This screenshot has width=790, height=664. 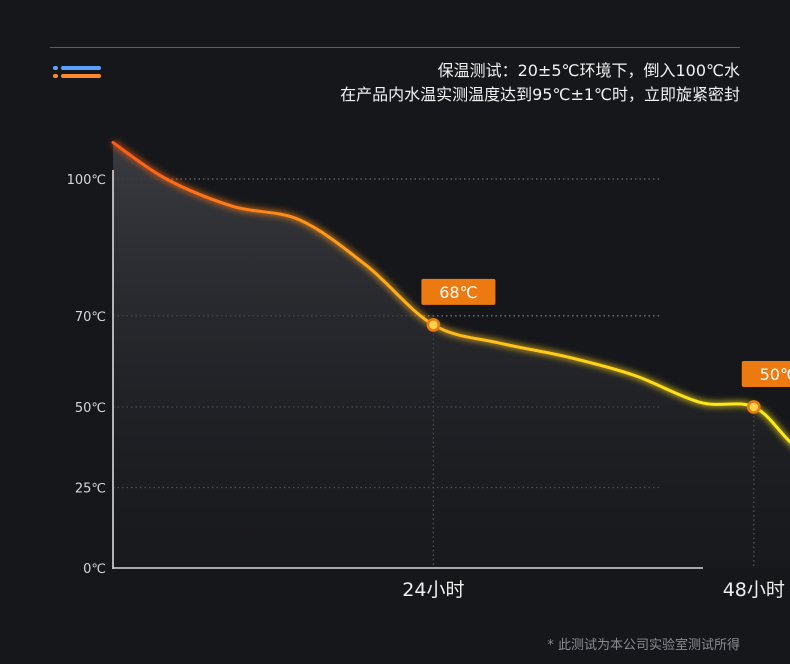 I want to click on y-tick-label: 25℃, so click(x=90, y=489).